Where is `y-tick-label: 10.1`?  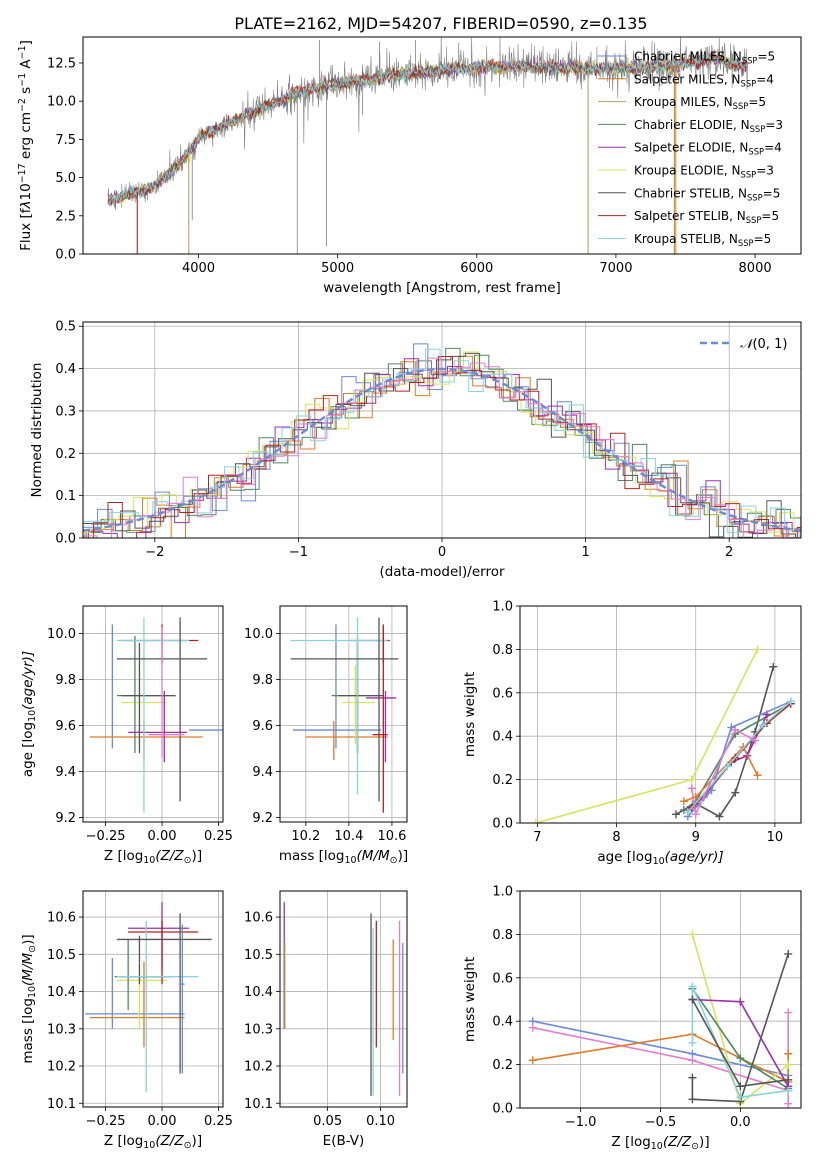 y-tick-label: 10.1 is located at coordinates (258, 1104).